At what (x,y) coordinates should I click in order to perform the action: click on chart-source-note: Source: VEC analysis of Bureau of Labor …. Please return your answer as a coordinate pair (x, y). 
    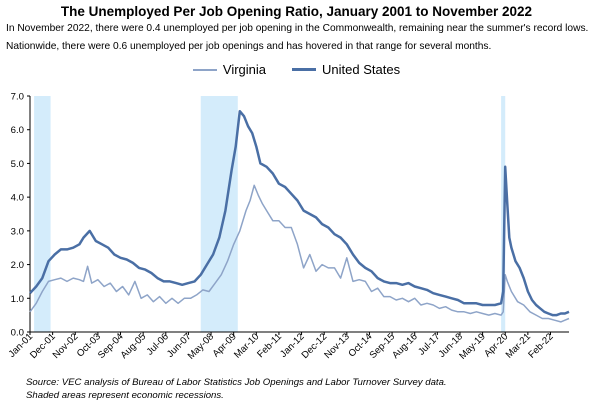
    Looking at the image, I should click on (236, 382).